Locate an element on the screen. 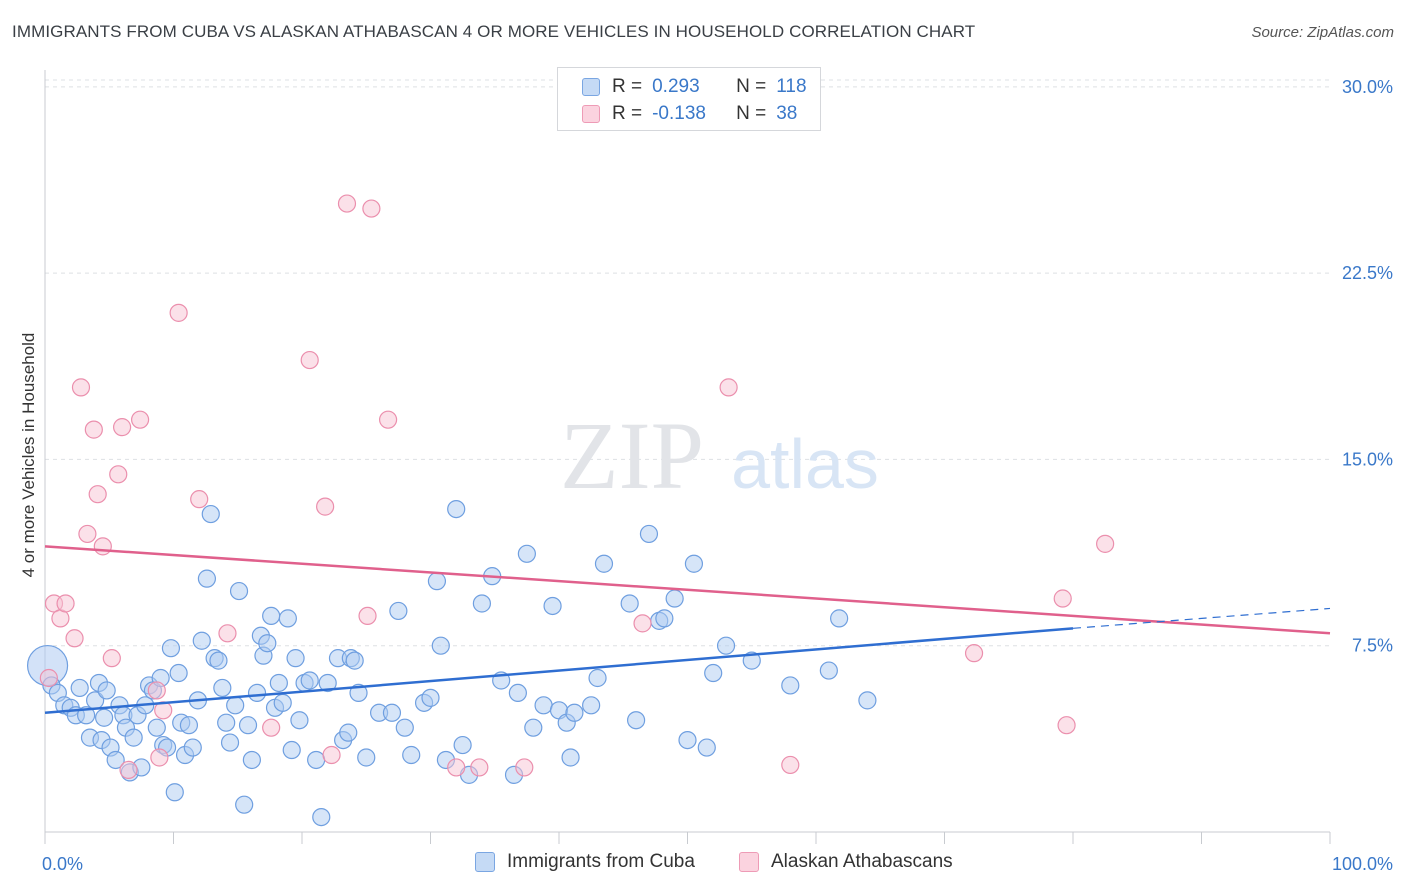 The width and height of the screenshot is (1406, 892). correlation-legend: R = 0.293 N = 118 R = -0.138 N = 38 is located at coordinates (689, 99).